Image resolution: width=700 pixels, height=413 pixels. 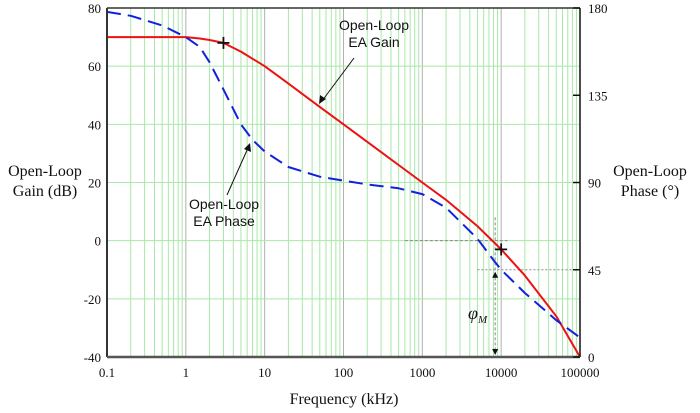 I want to click on x-tick-label: 1, so click(x=186, y=372).